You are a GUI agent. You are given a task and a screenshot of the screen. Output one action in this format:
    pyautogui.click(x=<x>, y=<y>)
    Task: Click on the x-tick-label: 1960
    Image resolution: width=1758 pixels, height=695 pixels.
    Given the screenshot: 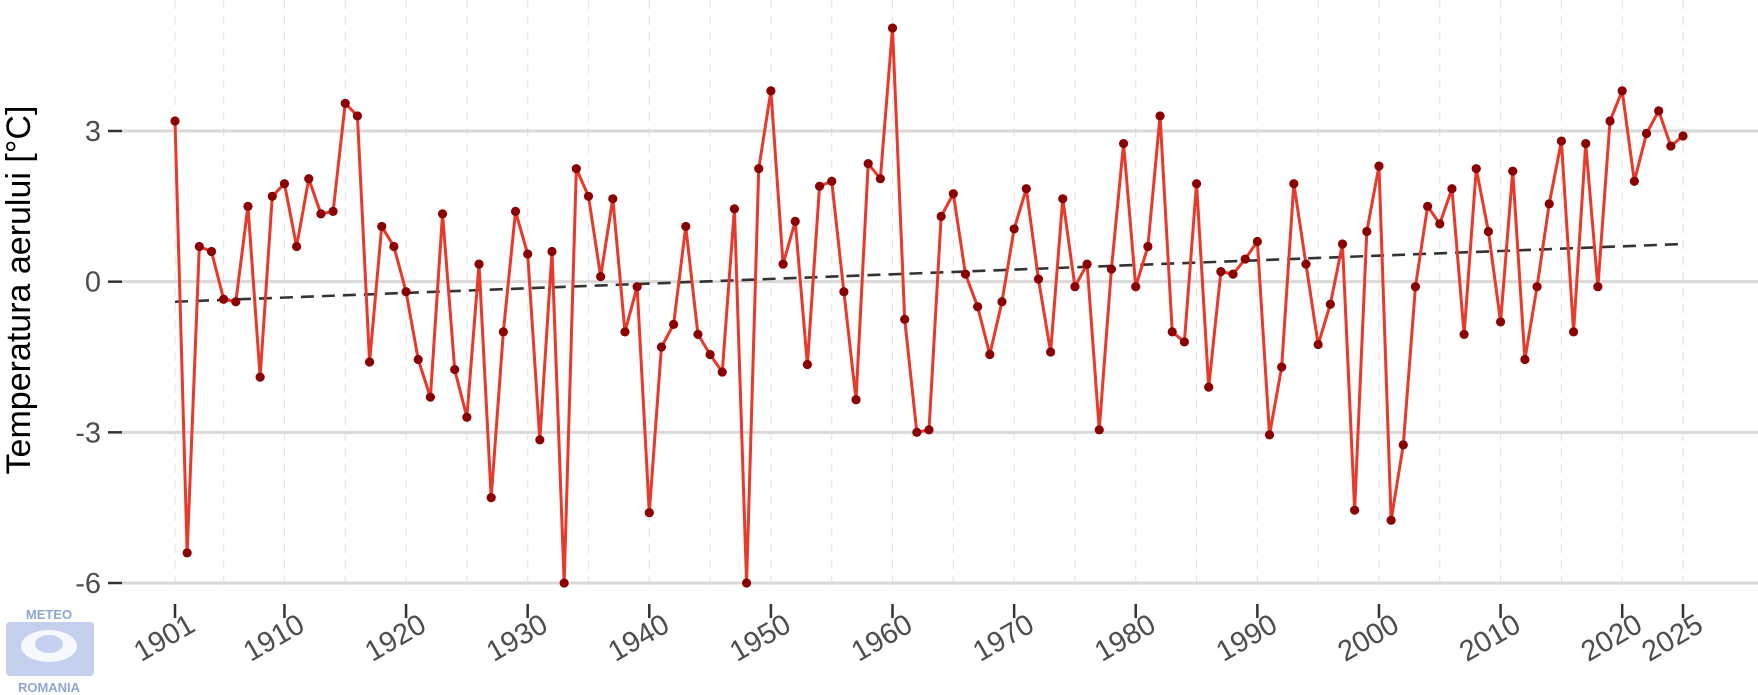 What is the action you would take?
    pyautogui.click(x=882, y=638)
    